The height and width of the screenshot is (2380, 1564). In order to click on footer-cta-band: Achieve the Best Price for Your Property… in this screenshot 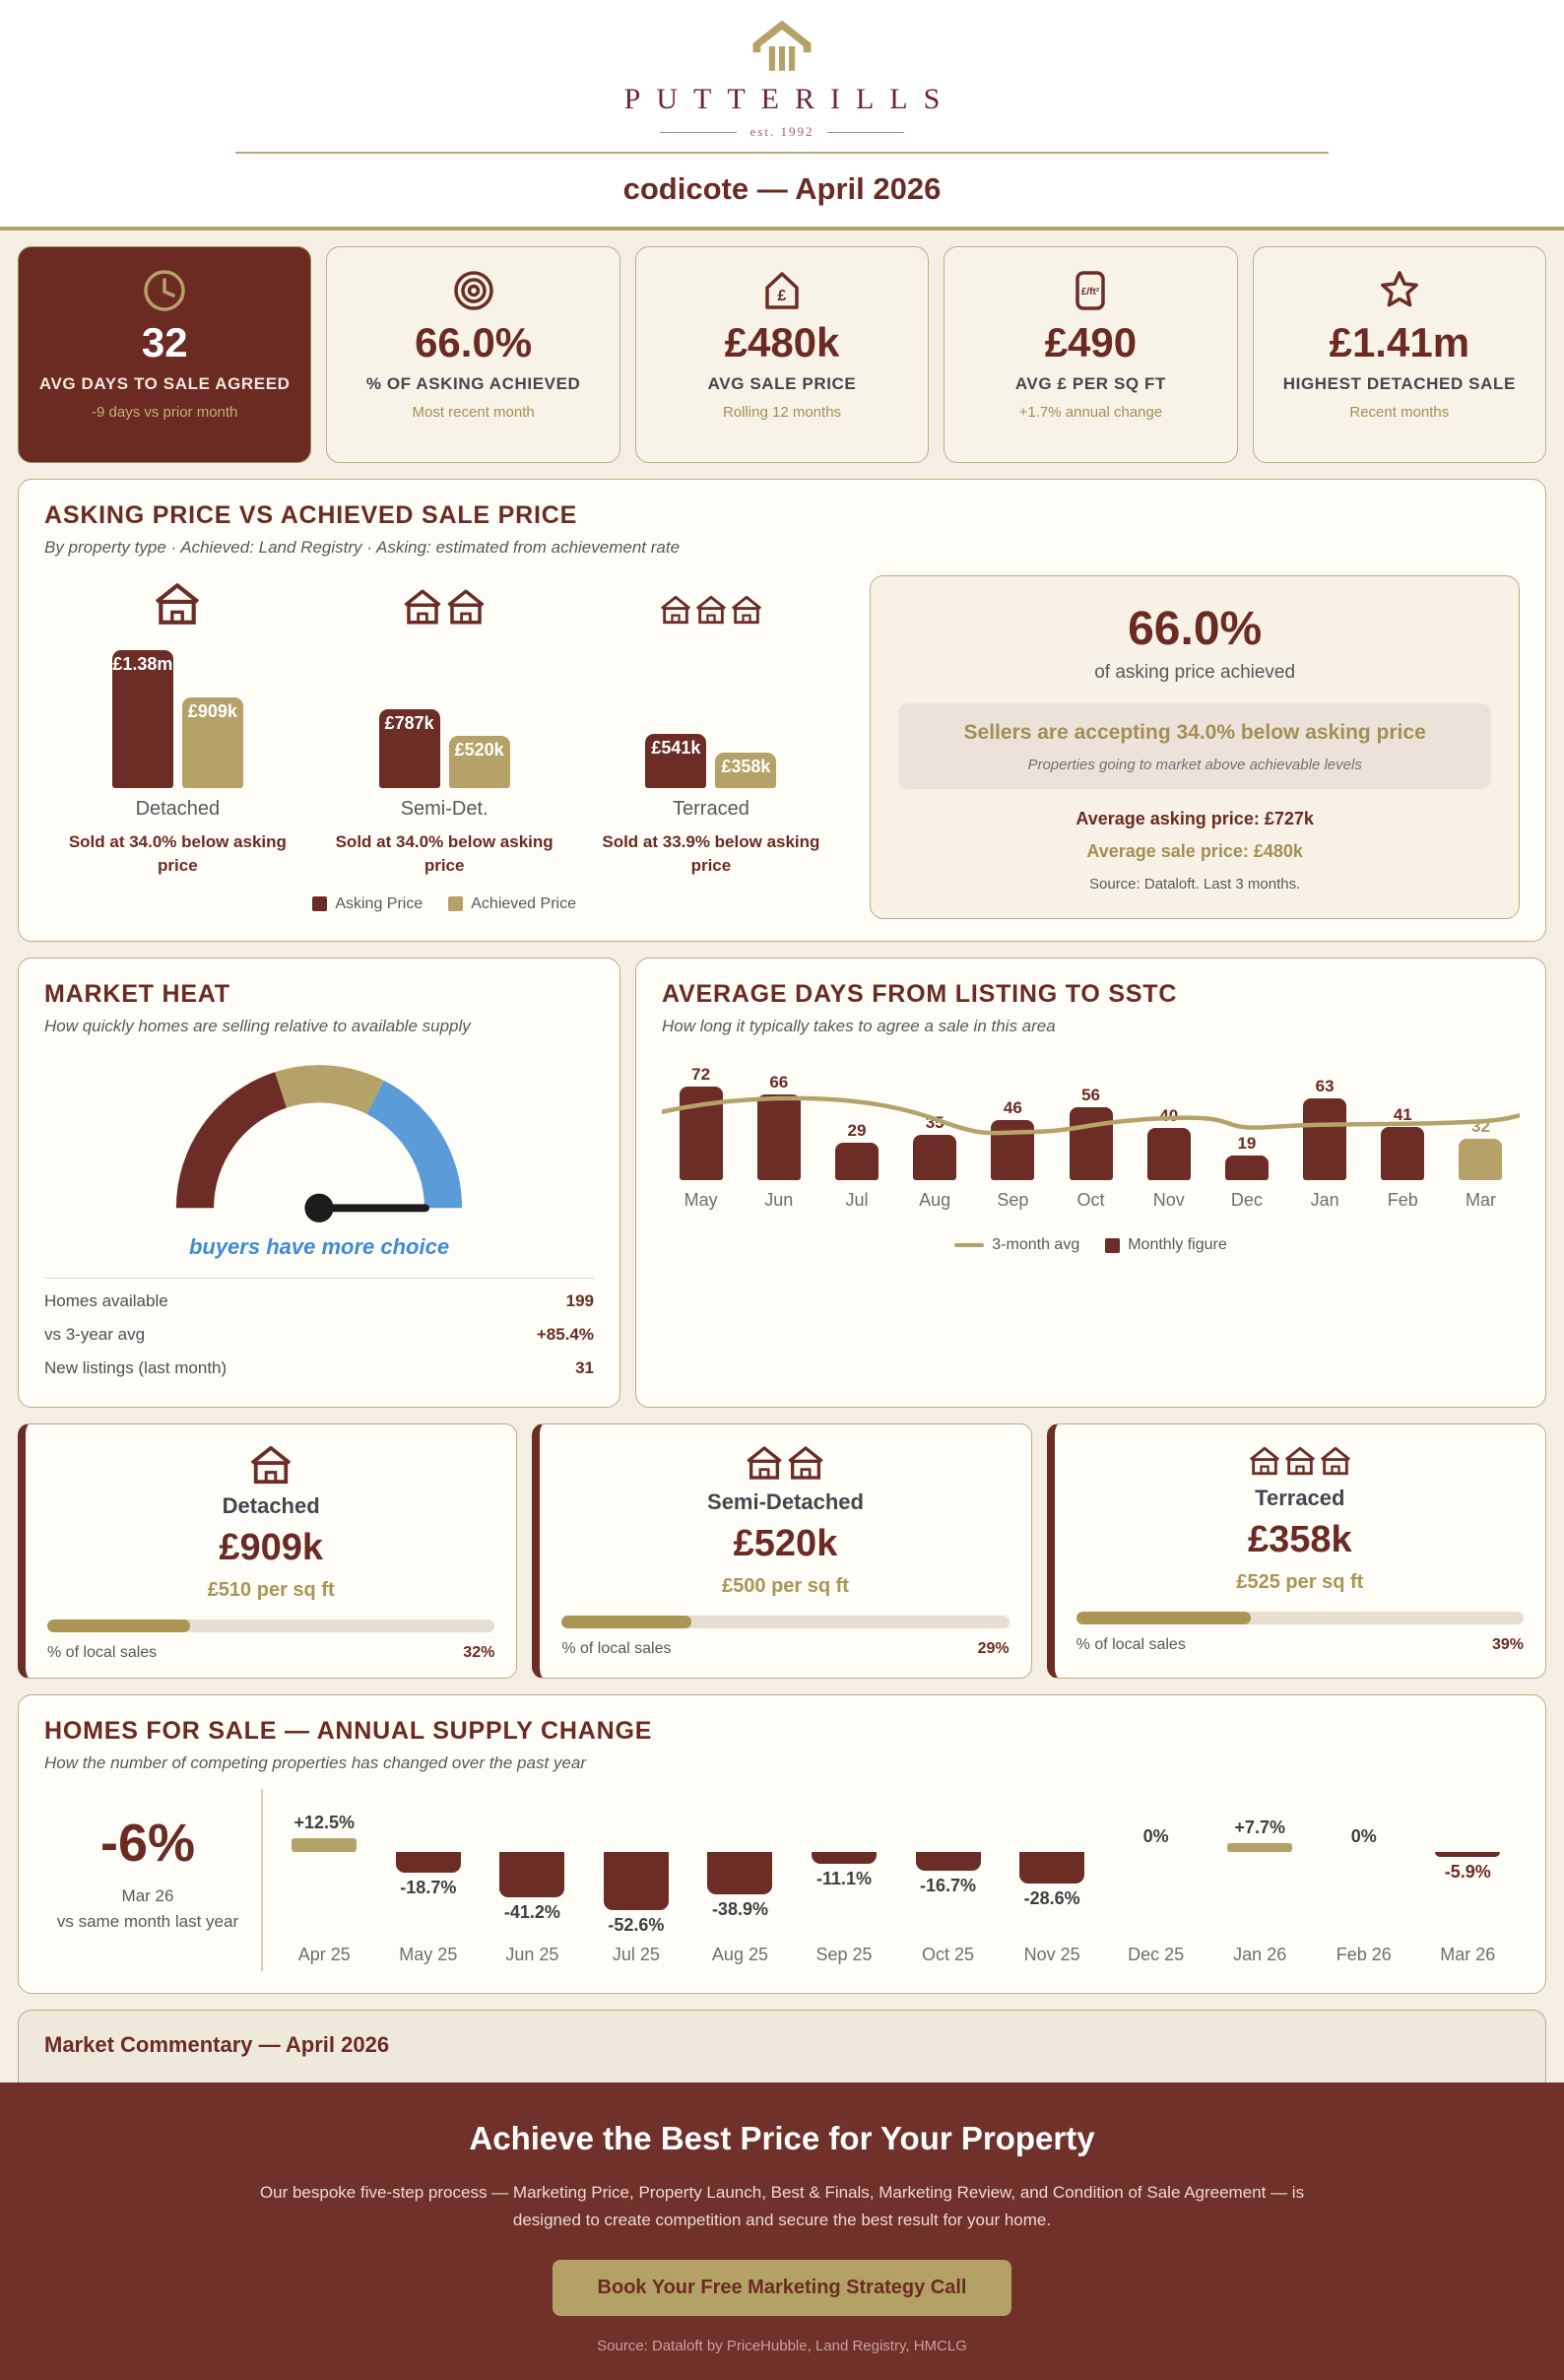, I will do `click(782, 2231)`.